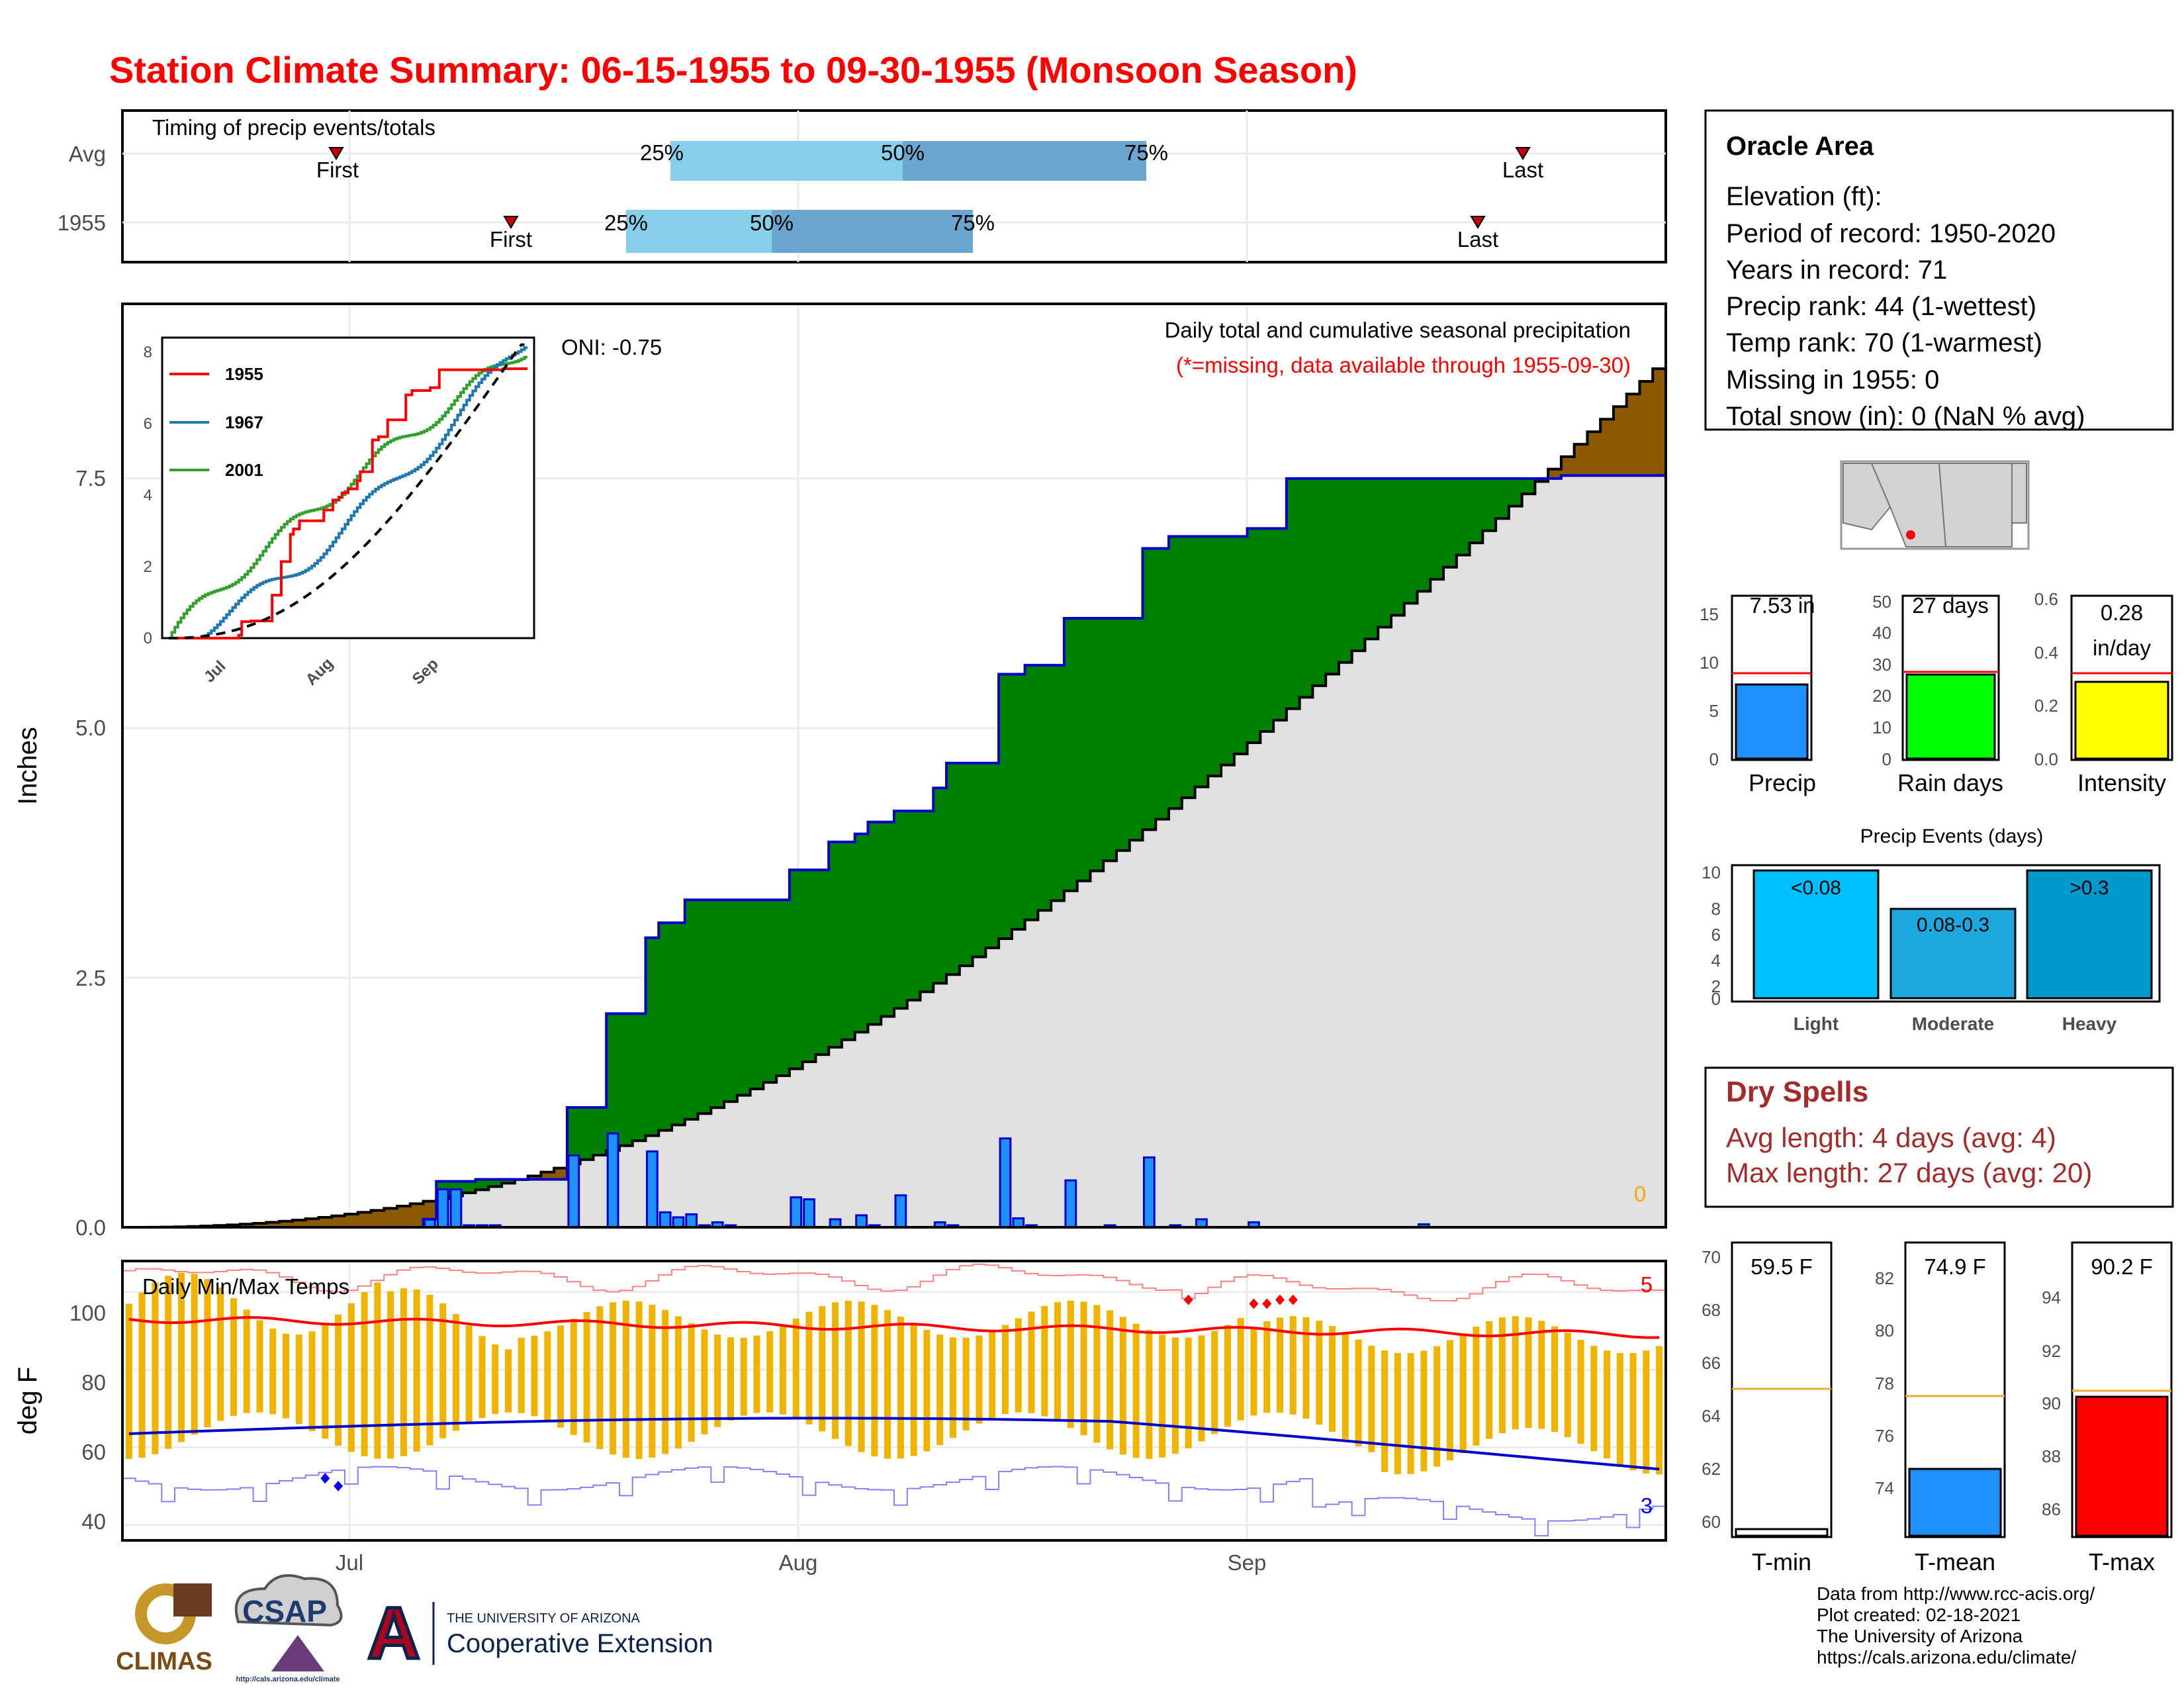  I want to click on info-line: Period of record: 1950-2020, so click(1891, 233).